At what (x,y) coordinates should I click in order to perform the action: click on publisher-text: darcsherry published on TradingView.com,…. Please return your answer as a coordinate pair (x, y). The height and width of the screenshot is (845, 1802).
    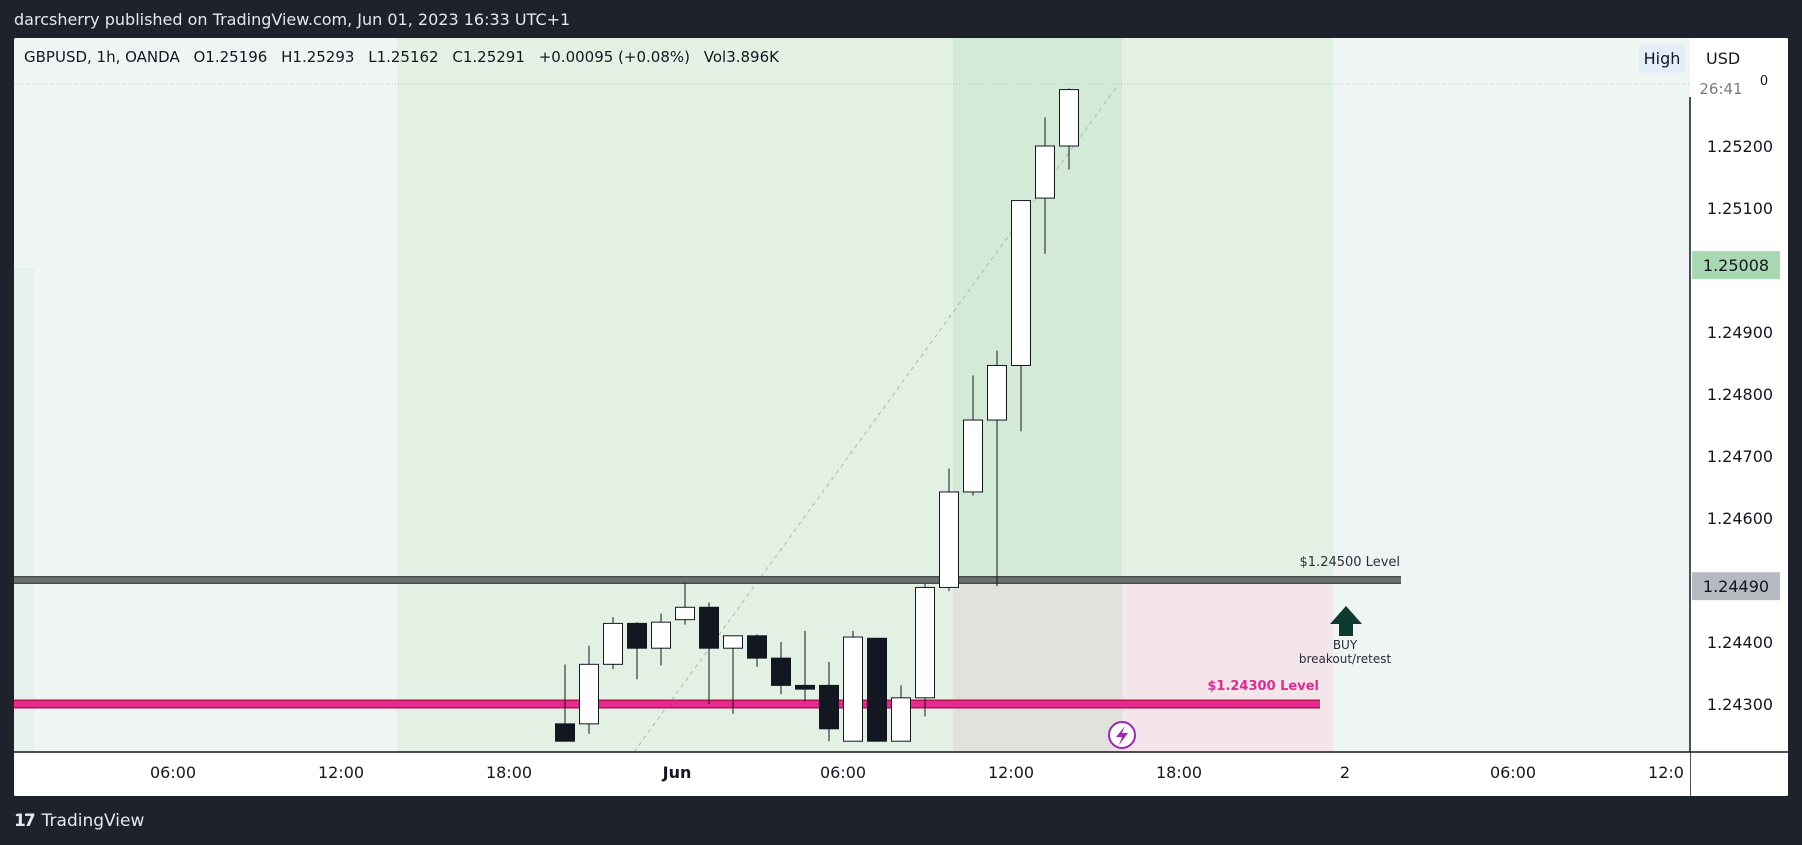
    Looking at the image, I should click on (292, 19).